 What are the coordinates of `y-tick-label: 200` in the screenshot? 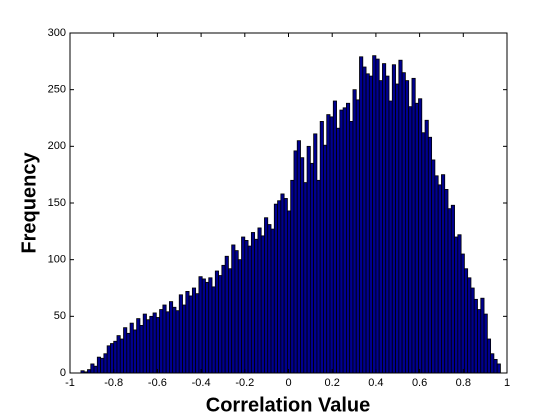 It's located at (57, 146).